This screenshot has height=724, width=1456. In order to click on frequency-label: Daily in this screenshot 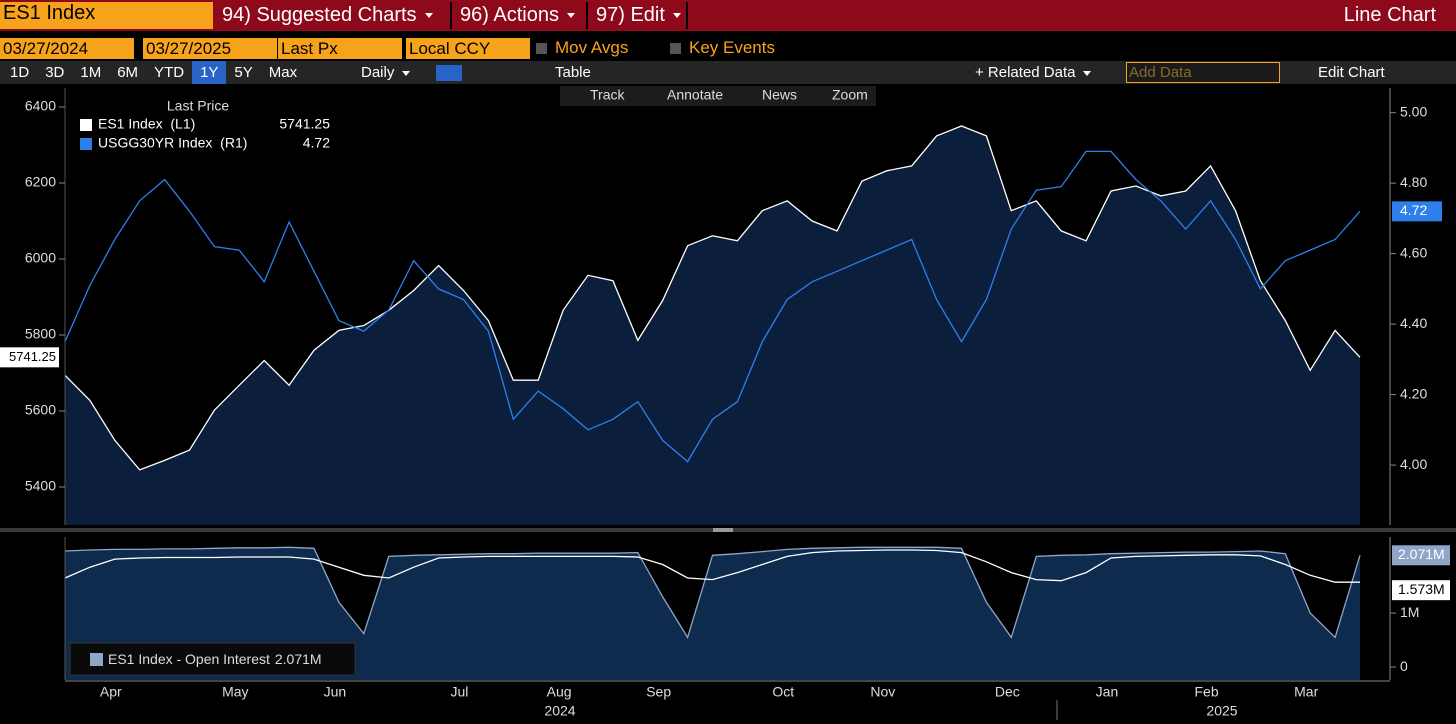, I will do `click(378, 72)`.